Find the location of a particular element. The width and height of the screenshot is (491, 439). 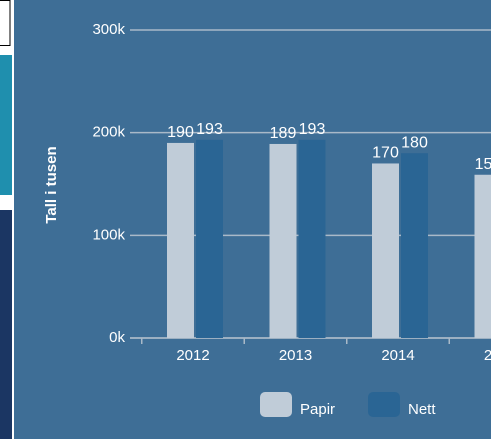

x-tick-label: 2012 is located at coordinates (192, 355).